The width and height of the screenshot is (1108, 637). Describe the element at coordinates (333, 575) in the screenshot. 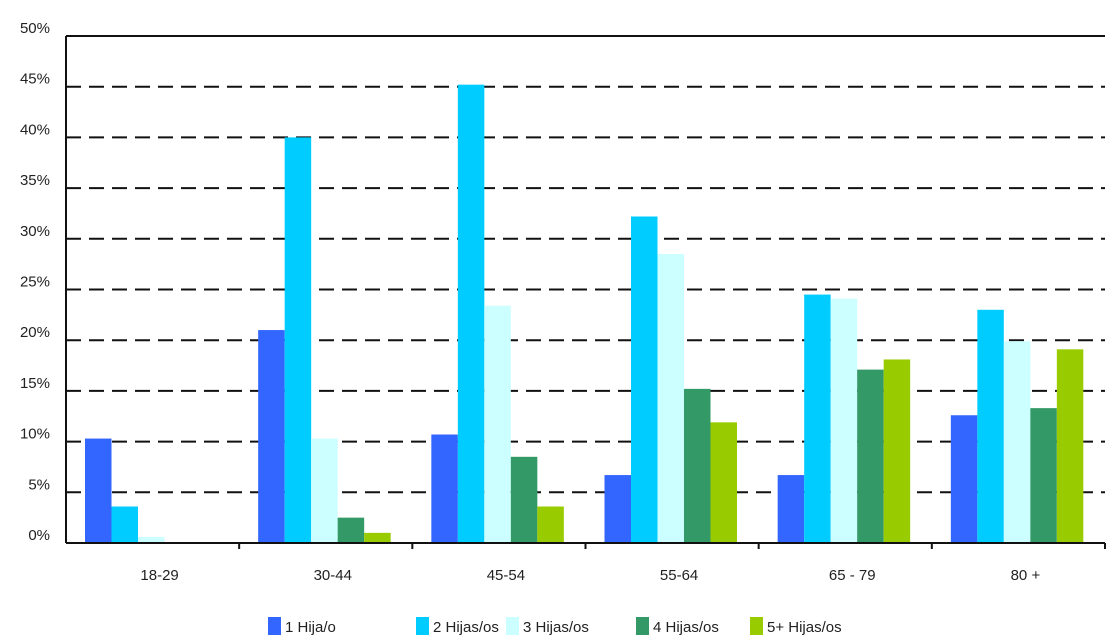

I see `x-tick-label: 30-44` at that location.